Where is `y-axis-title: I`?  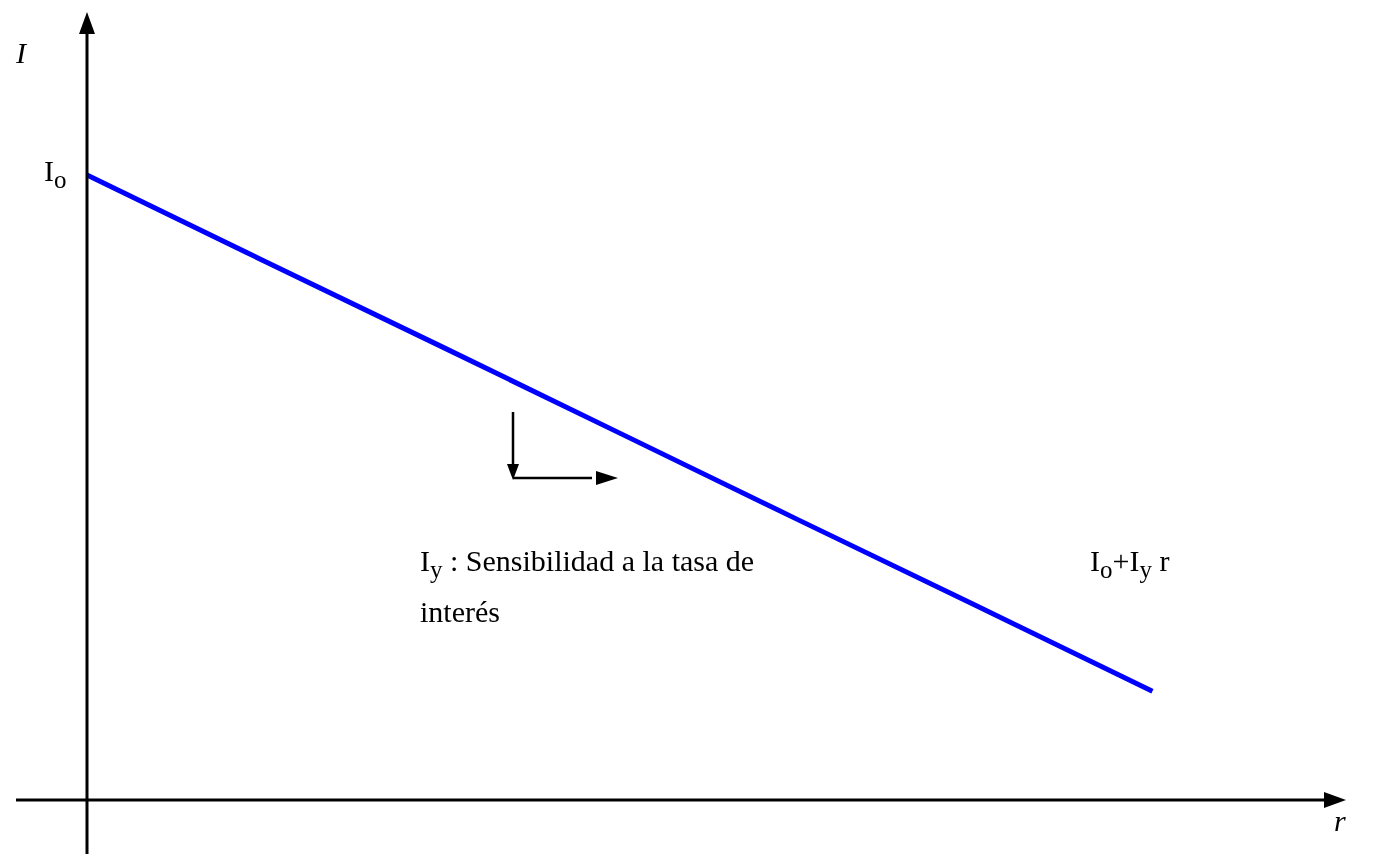
y-axis-title: I is located at coordinates (21, 53).